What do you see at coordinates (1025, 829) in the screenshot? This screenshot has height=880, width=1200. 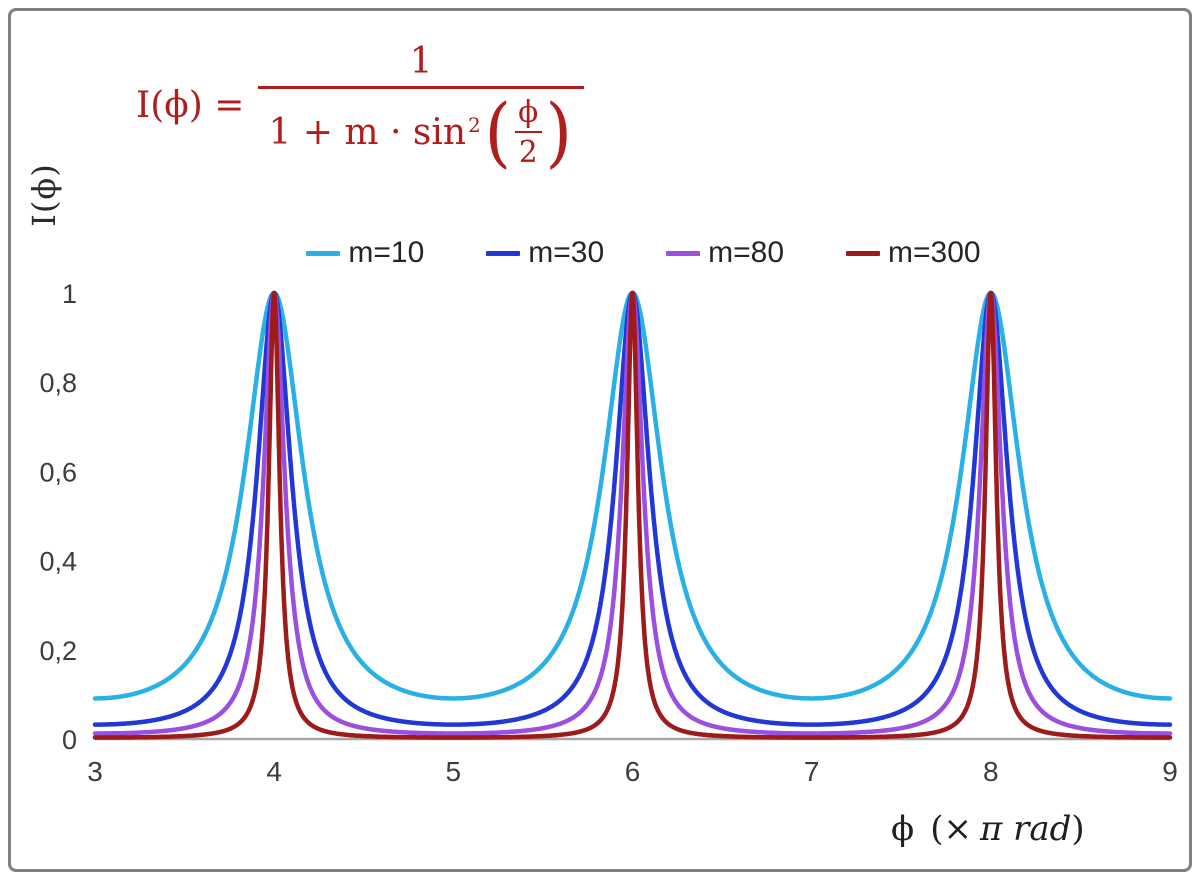 I see `x-title-pi-rad: π rad` at bounding box center [1025, 829].